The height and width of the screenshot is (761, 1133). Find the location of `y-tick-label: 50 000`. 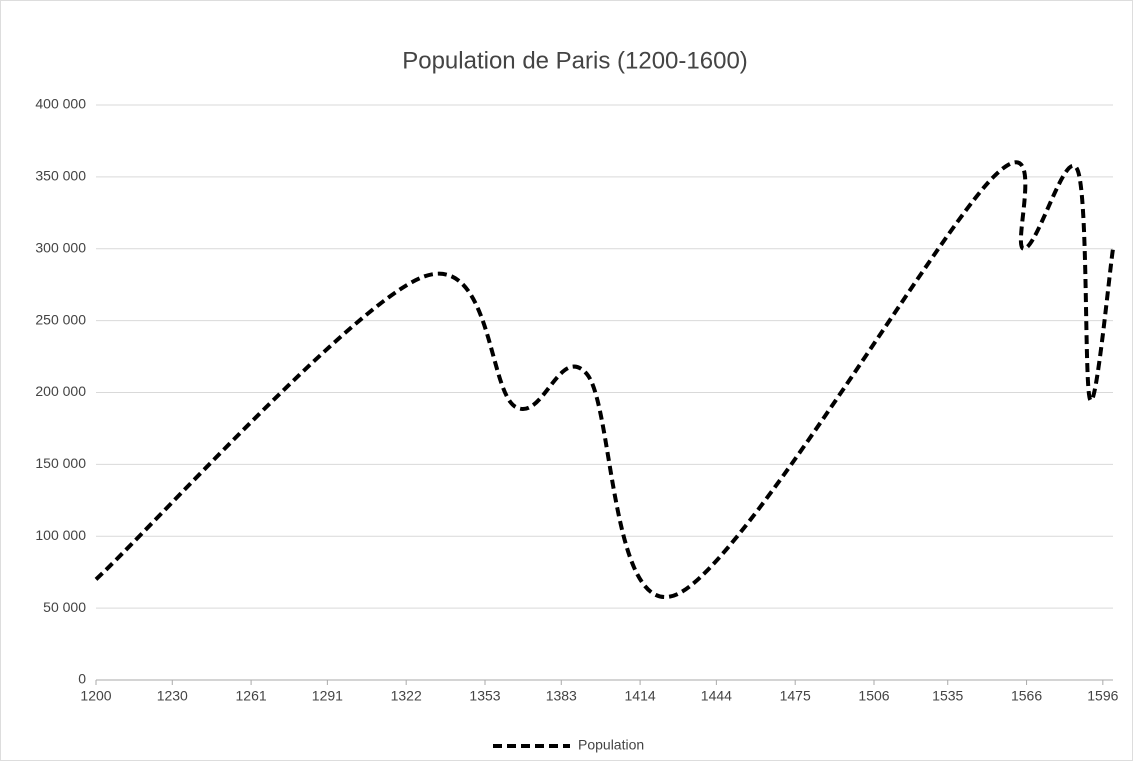

y-tick-label: 50 000 is located at coordinates (64, 607).